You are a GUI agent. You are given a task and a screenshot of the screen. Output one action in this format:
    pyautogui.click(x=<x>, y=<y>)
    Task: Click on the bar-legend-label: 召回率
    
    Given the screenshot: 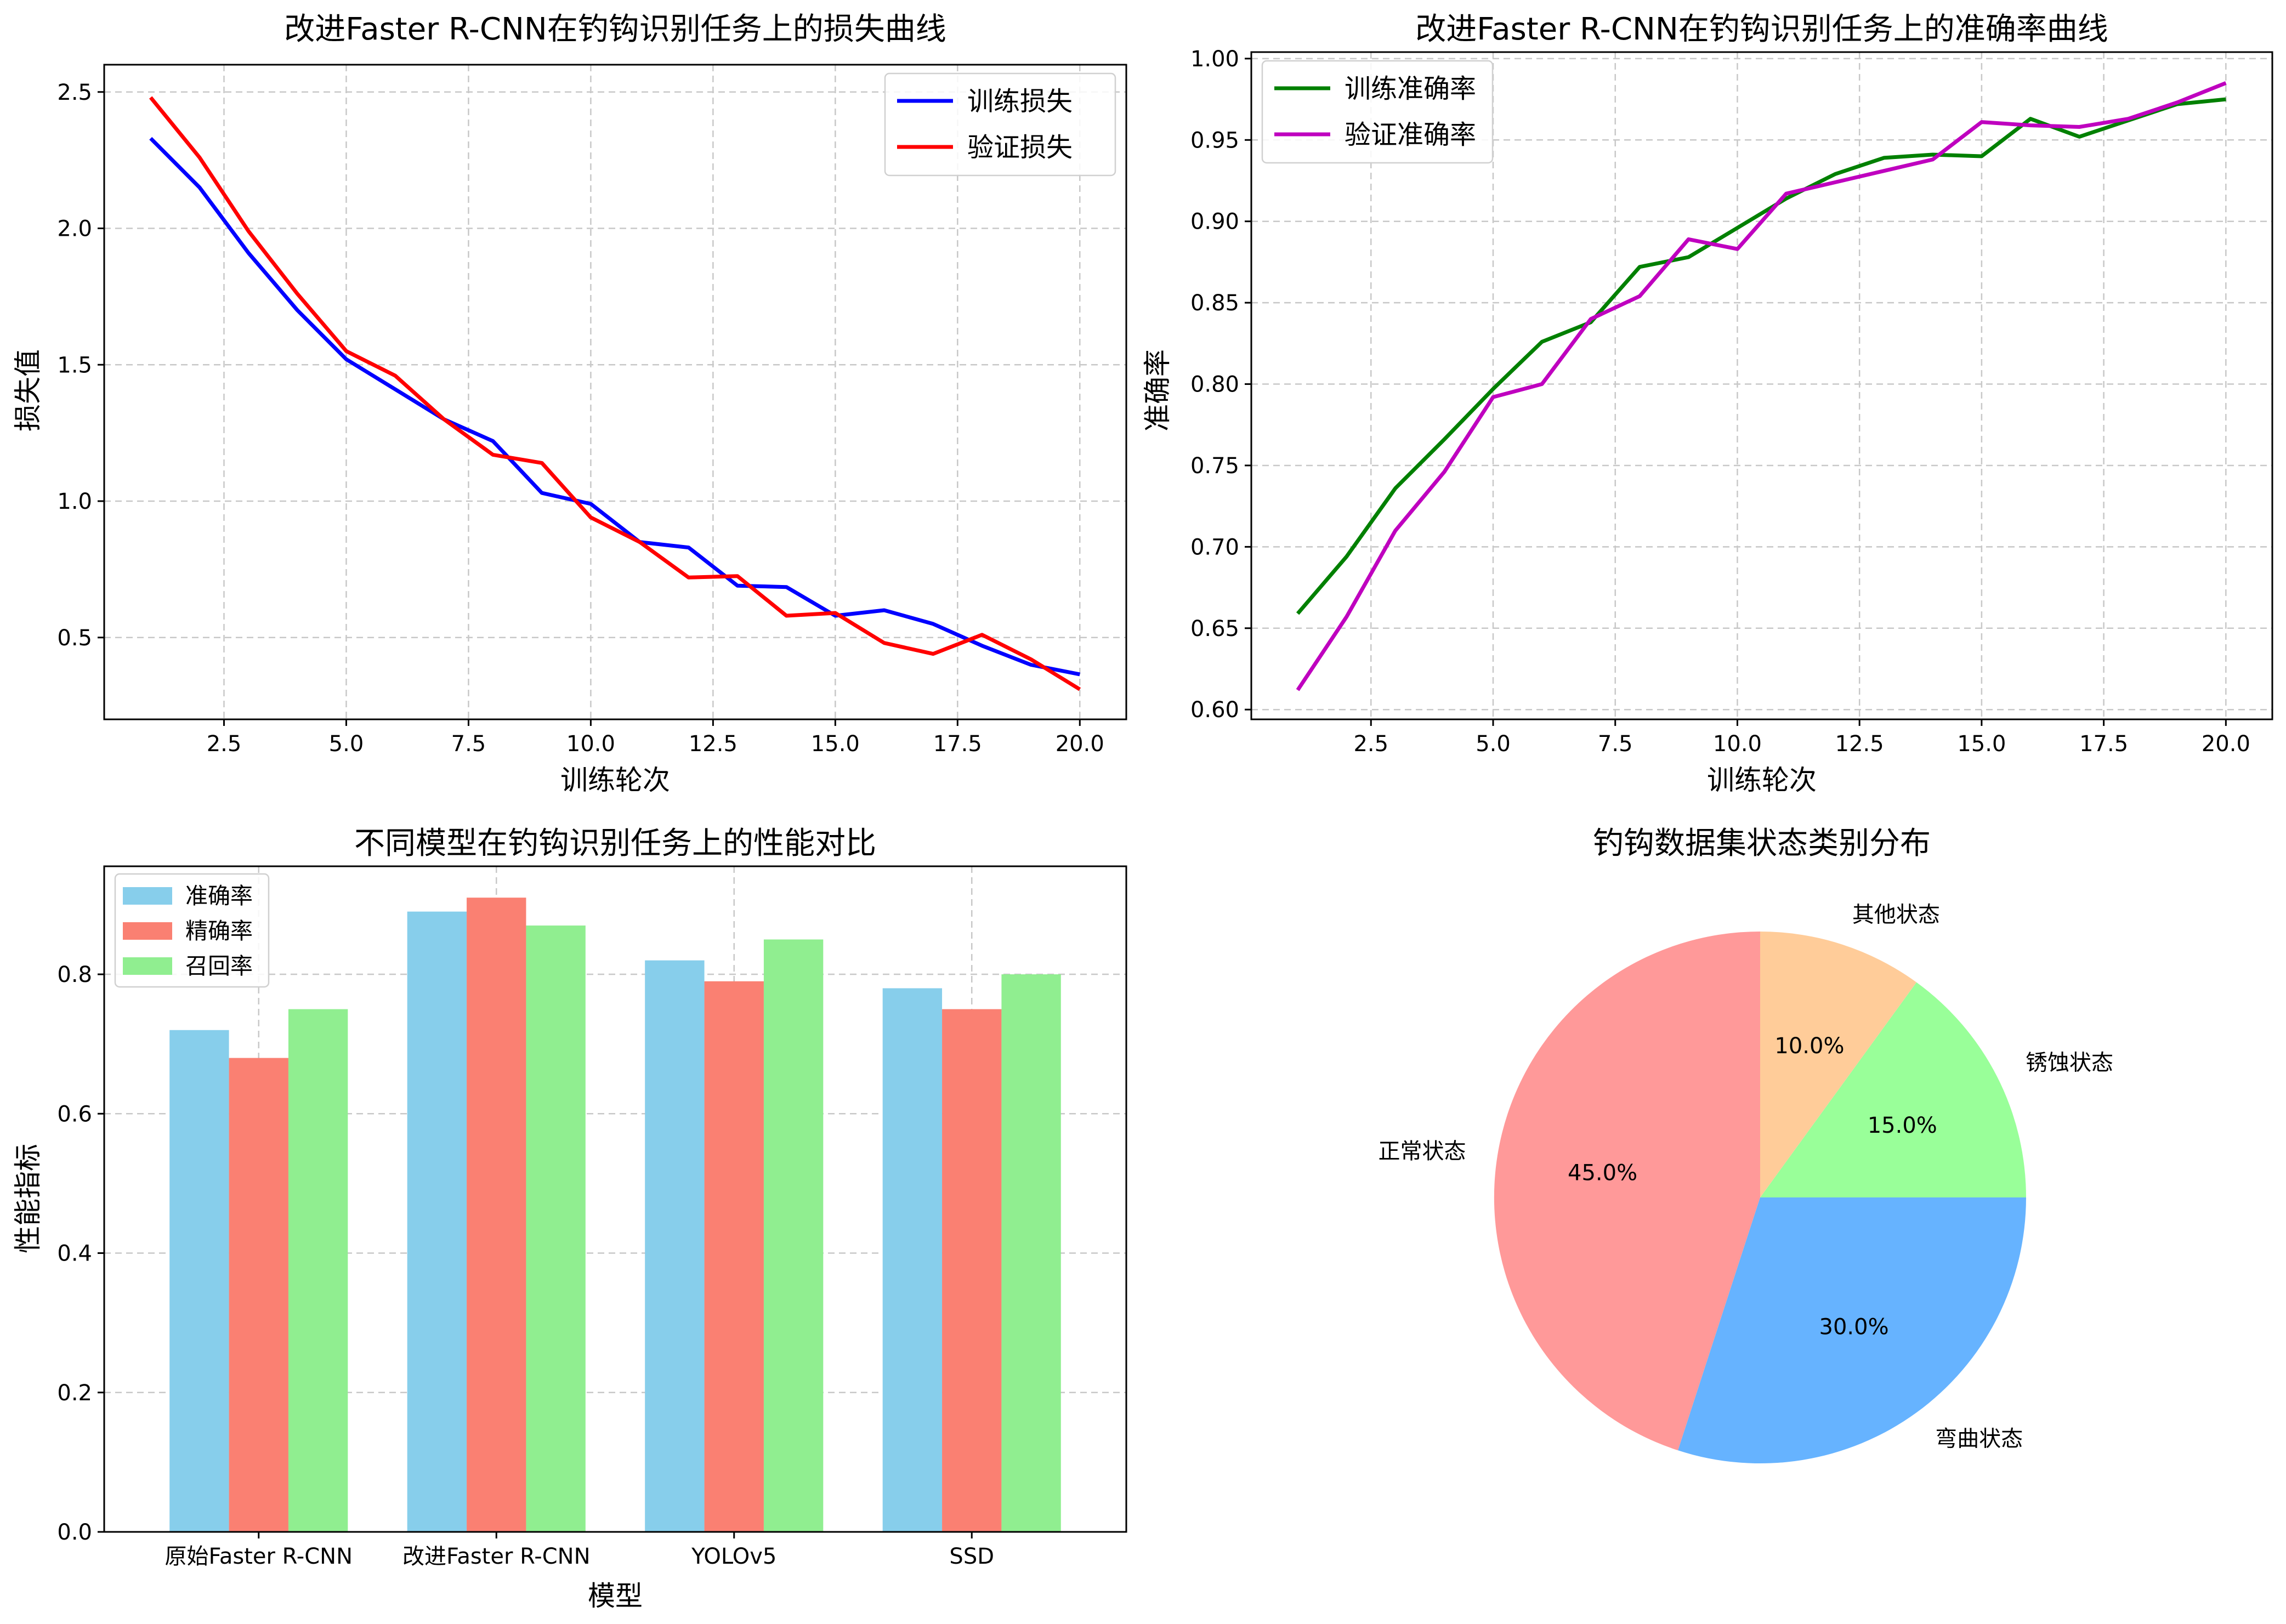 What is the action you would take?
    pyautogui.click(x=219, y=966)
    